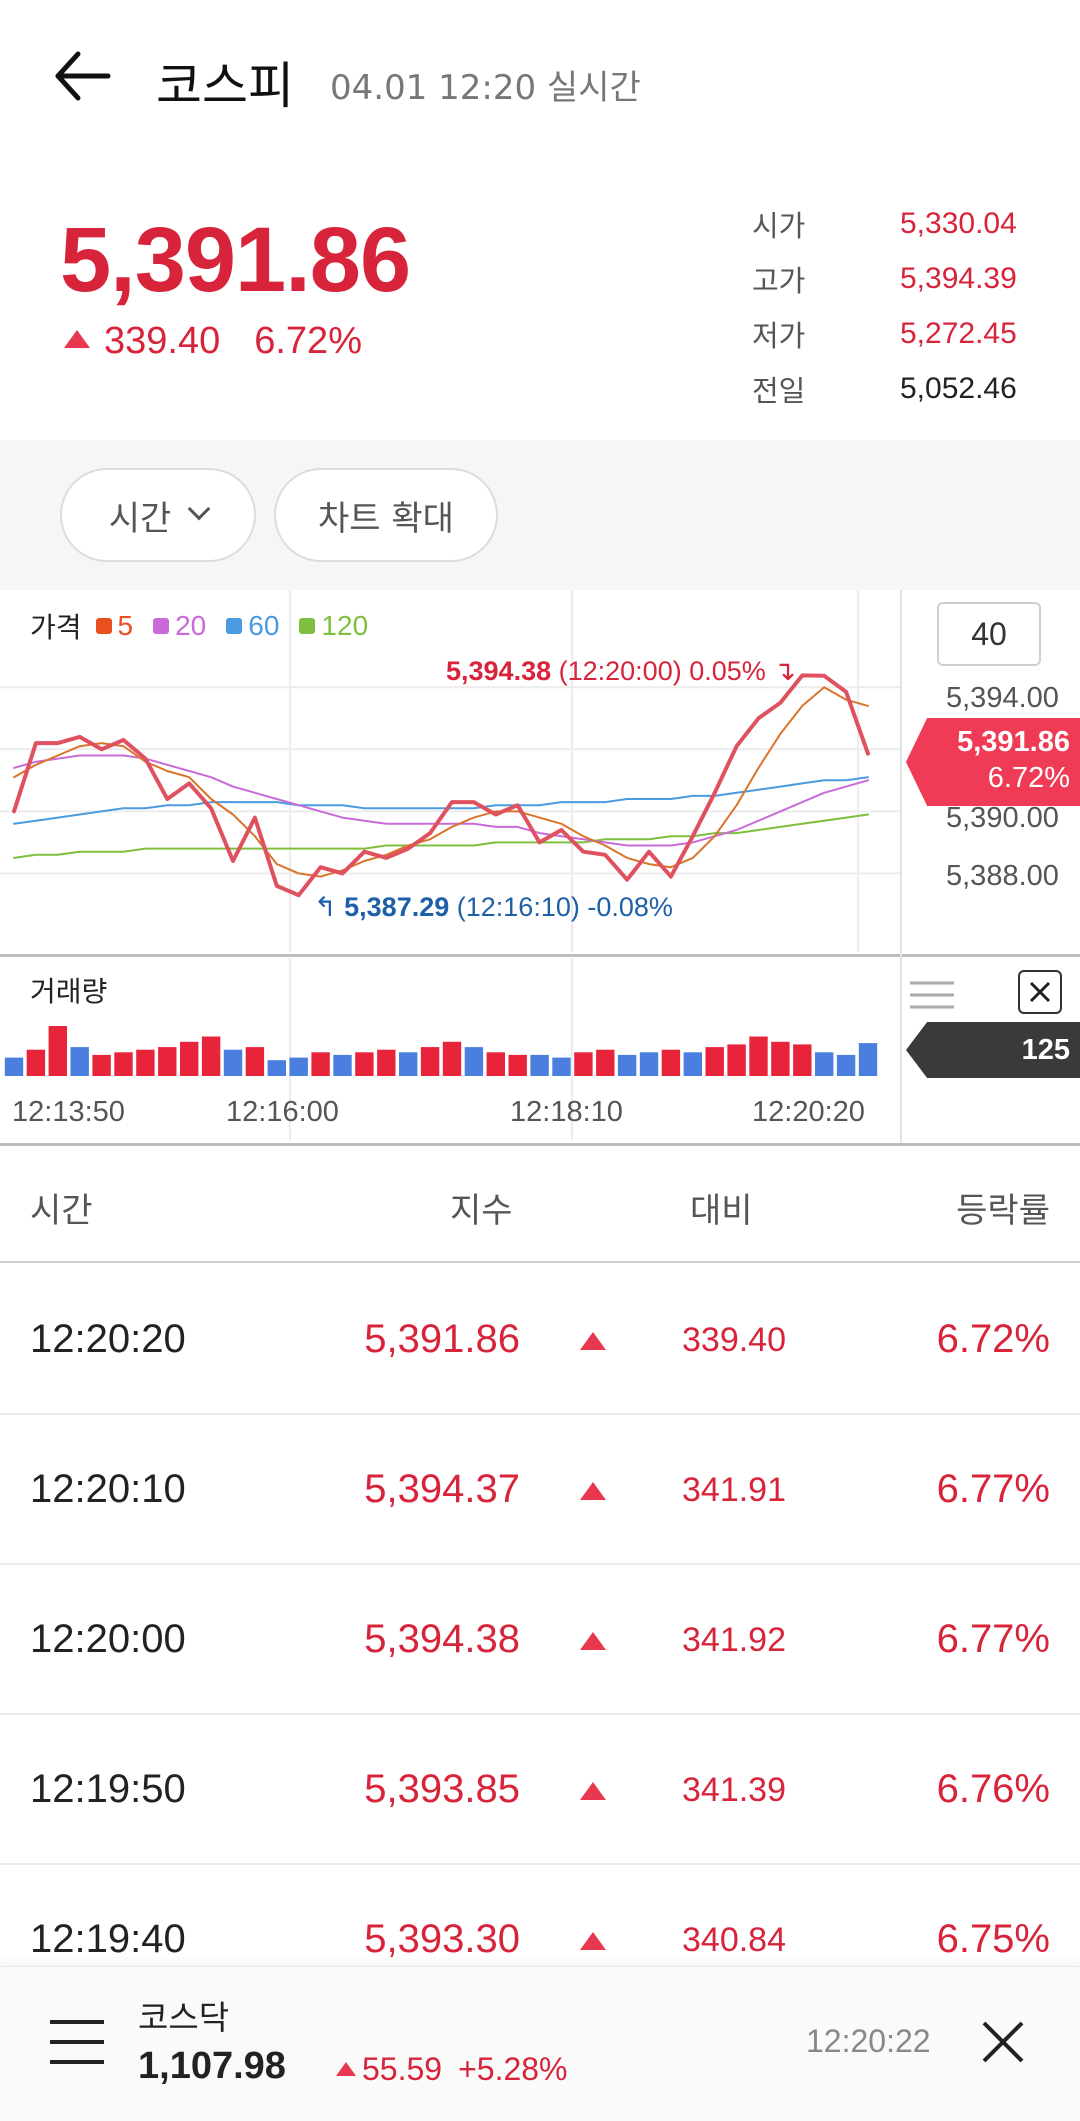 The width and height of the screenshot is (1080, 2121). What do you see at coordinates (1003, 1211) in the screenshot?
I see `col-header-pct: 등락률` at bounding box center [1003, 1211].